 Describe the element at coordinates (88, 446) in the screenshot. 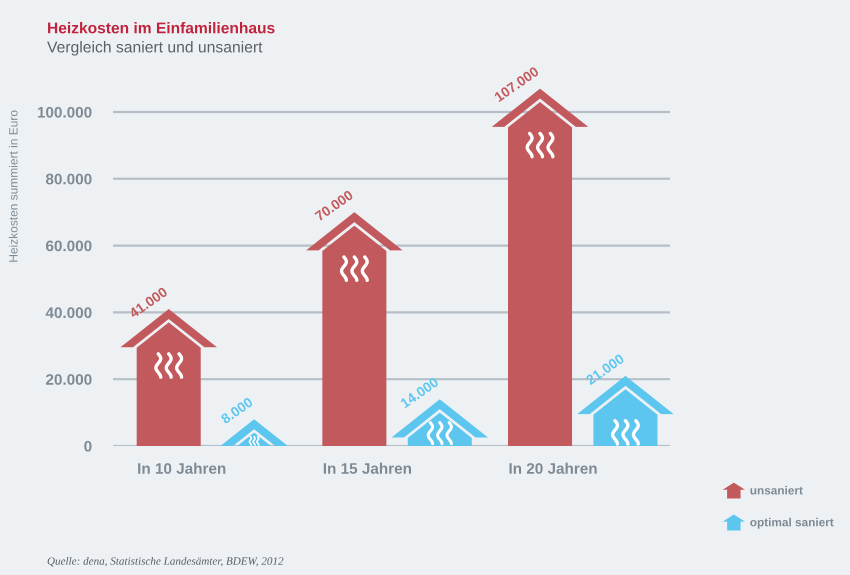

I see `y-tick-label: 0` at that location.